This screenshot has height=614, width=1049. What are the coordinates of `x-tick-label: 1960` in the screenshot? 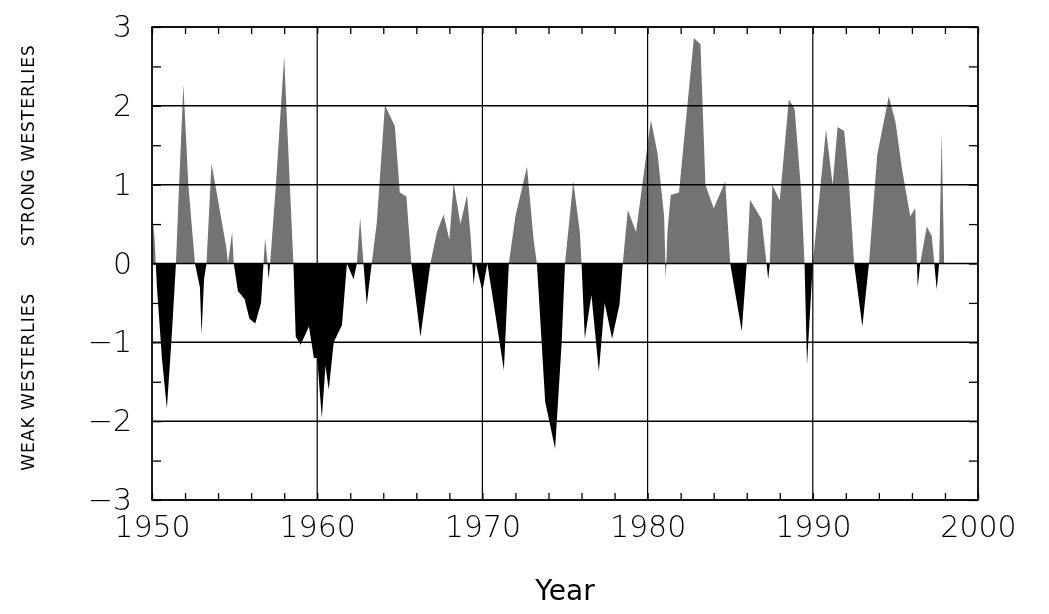 It's located at (317, 527).